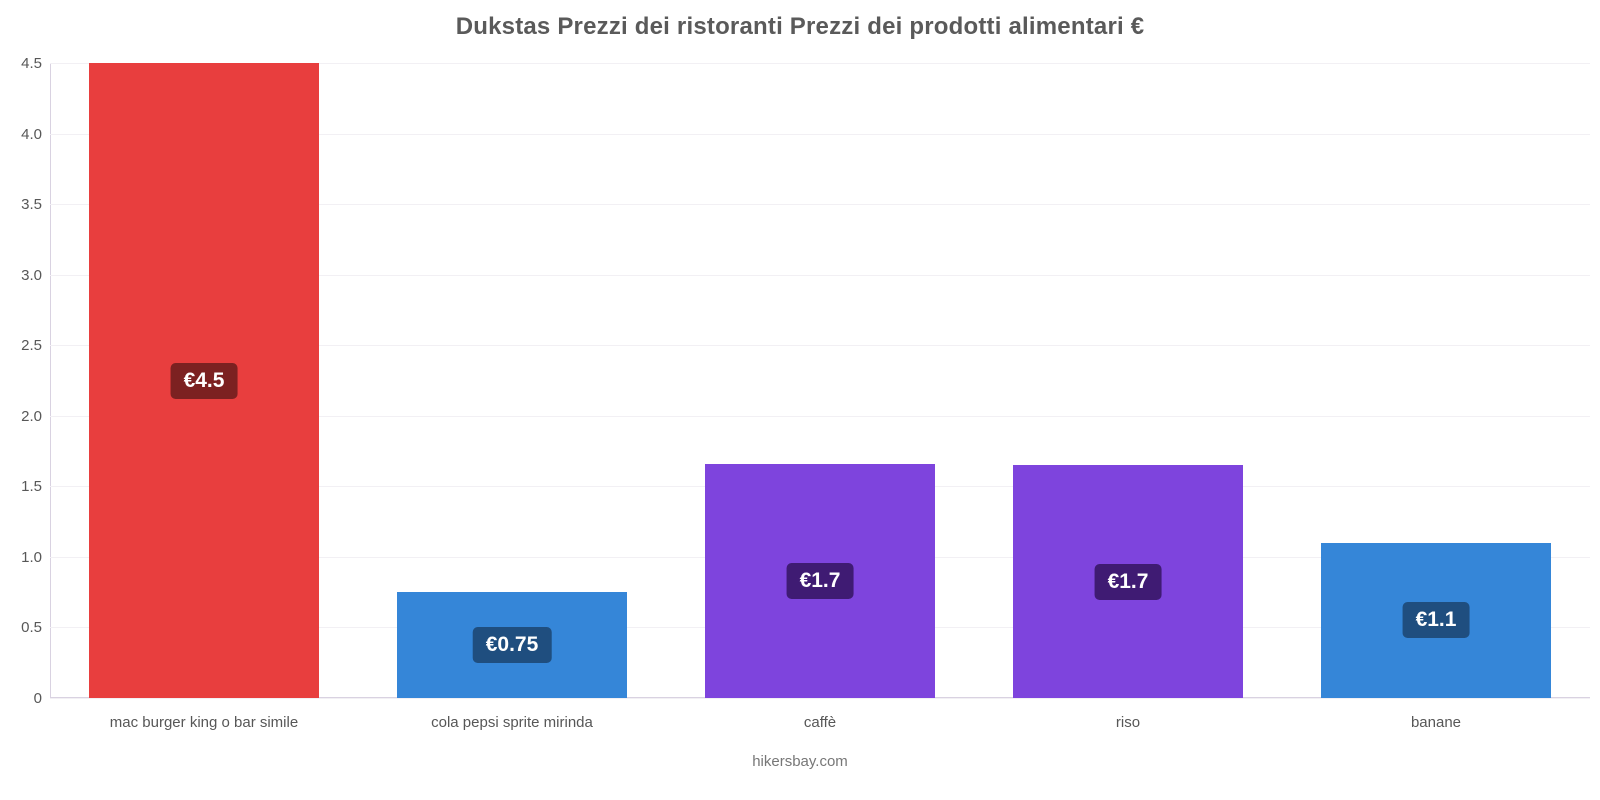  Describe the element at coordinates (31, 557) in the screenshot. I see `y-axis-tick-label: 1.0` at that location.